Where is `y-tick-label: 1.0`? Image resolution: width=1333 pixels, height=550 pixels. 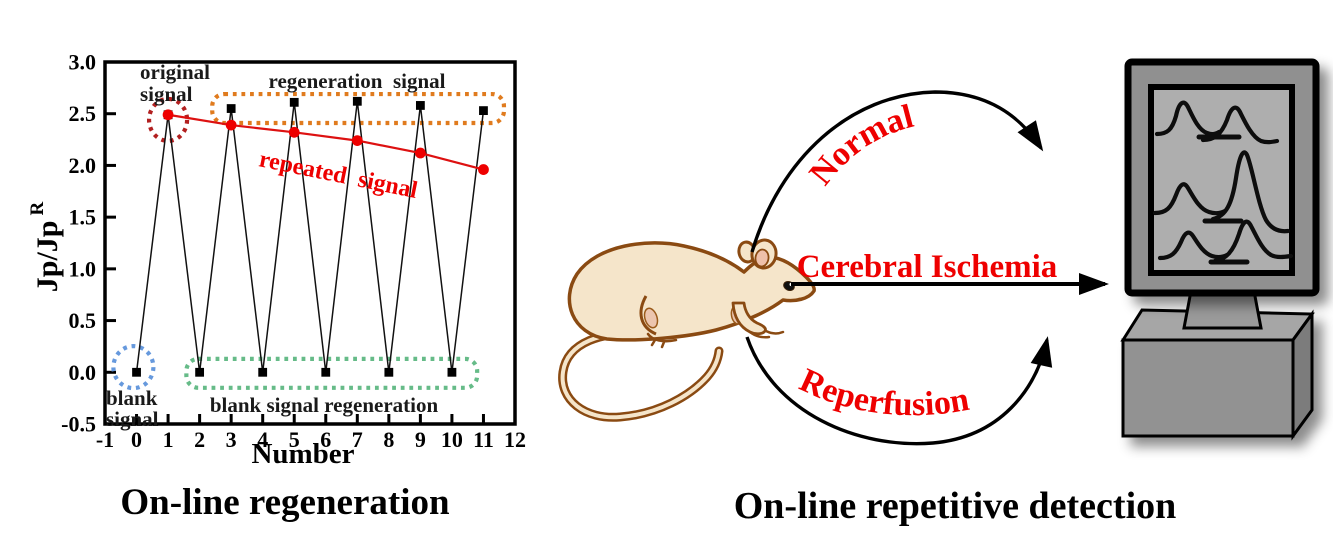 y-tick-label: 1.0 is located at coordinates (83, 268).